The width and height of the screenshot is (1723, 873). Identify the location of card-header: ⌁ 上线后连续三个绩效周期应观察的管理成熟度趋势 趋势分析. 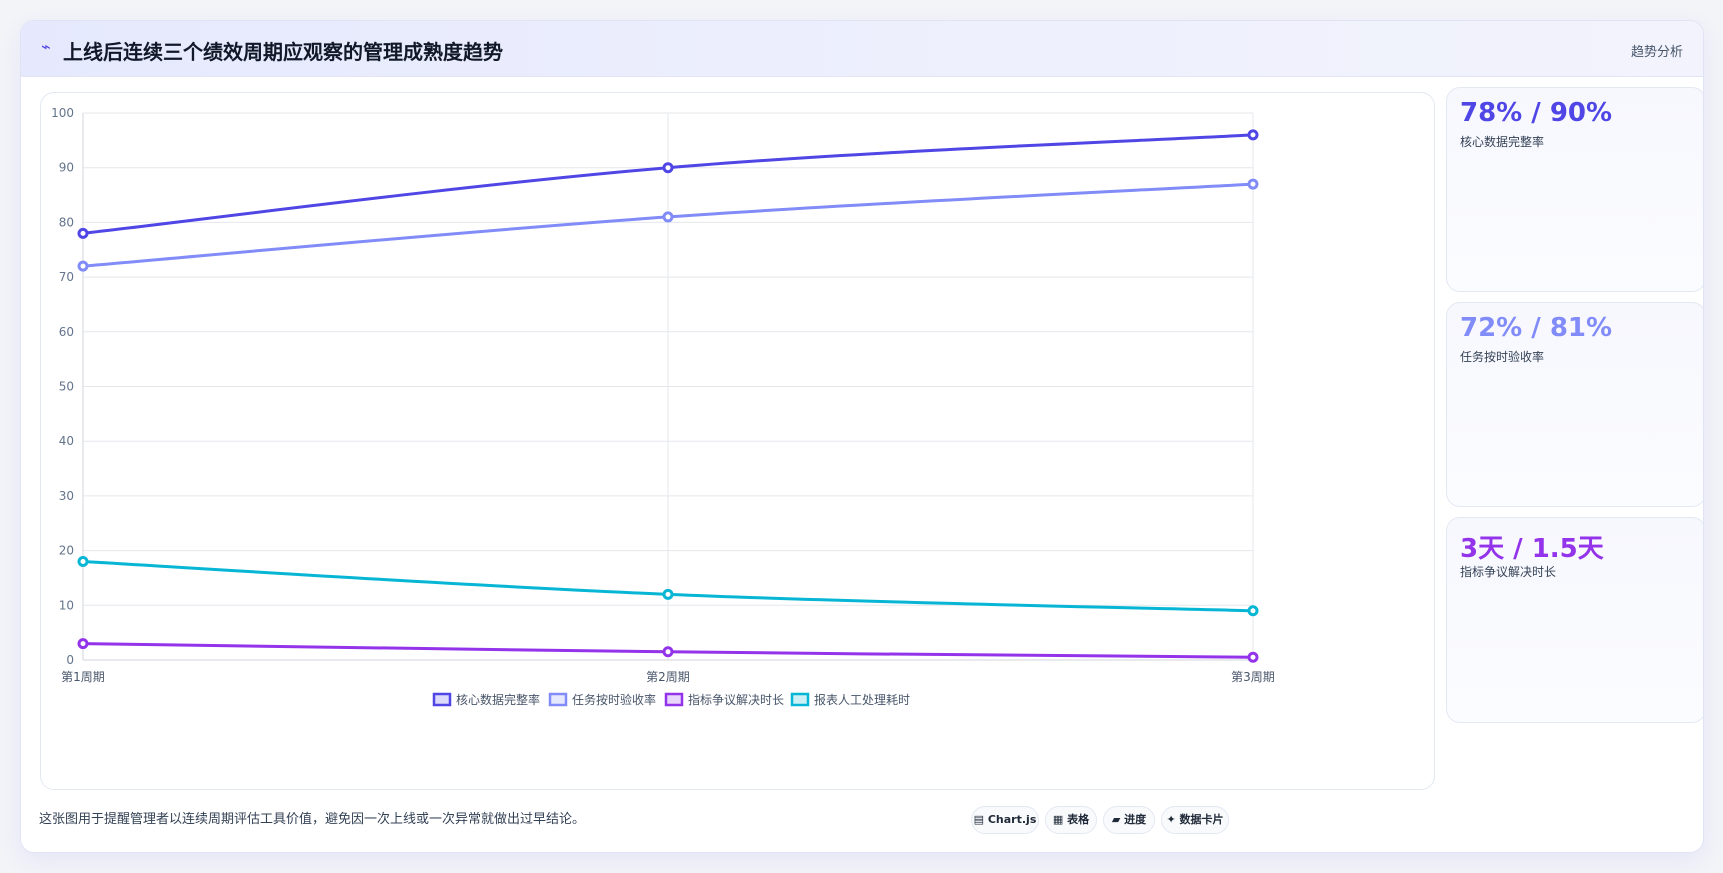
(862, 49).